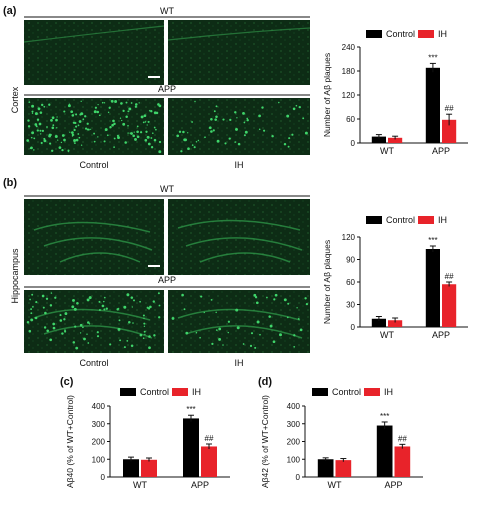 Image resolution: width=480 pixels, height=514 pixels. What do you see at coordinates (70, 441) in the screenshot?
I see `y-axis-label: Aβ40 (% of WT+Control)` at bounding box center [70, 441].